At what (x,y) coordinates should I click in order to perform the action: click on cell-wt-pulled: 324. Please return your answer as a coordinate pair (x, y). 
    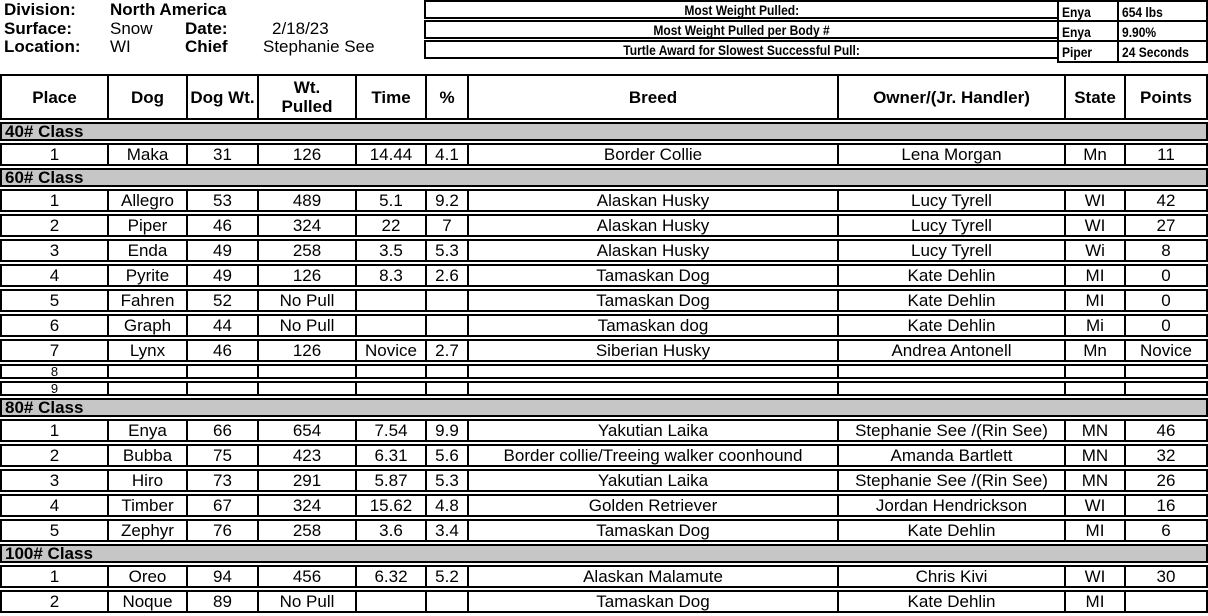
    Looking at the image, I should click on (306, 505).